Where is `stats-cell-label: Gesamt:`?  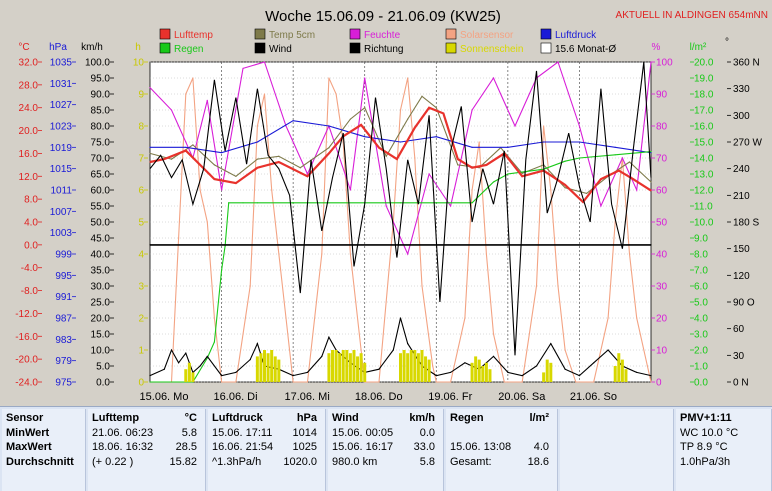 stats-cell-label: Gesamt: is located at coordinates (471, 461).